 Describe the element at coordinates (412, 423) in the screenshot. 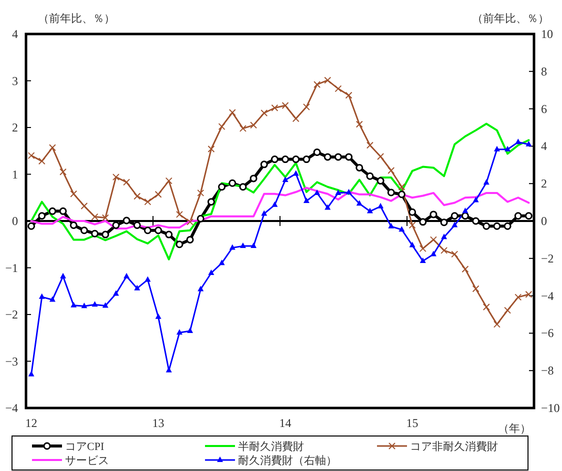

I see `x-tick-label: 15` at that location.